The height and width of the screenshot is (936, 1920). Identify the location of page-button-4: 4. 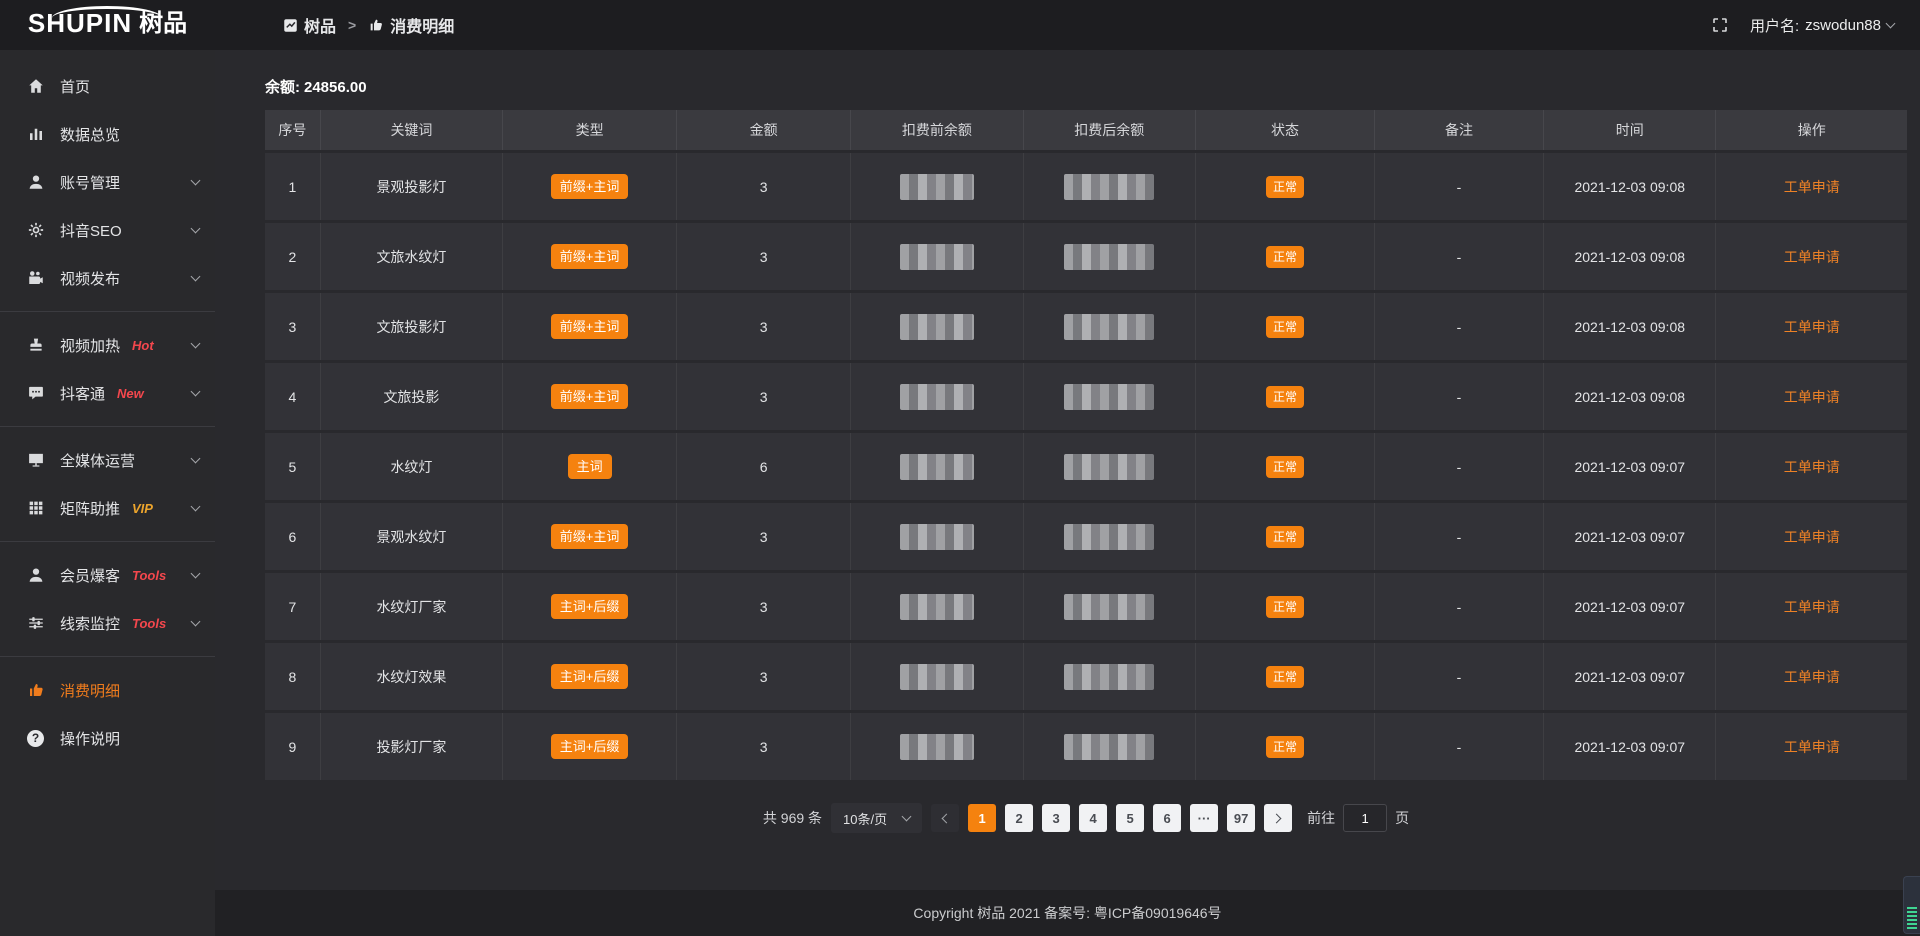
(1093, 818).